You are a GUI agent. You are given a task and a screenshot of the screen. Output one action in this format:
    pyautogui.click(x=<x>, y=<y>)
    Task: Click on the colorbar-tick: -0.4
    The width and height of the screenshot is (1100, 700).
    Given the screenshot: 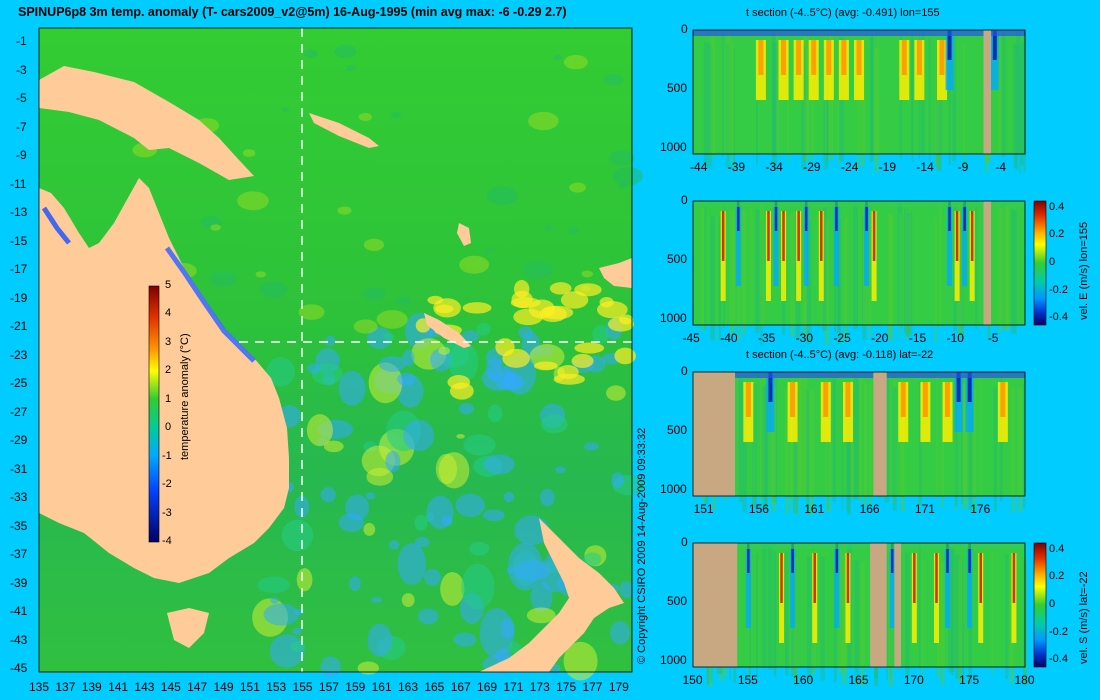 What is the action you would take?
    pyautogui.click(x=1058, y=317)
    